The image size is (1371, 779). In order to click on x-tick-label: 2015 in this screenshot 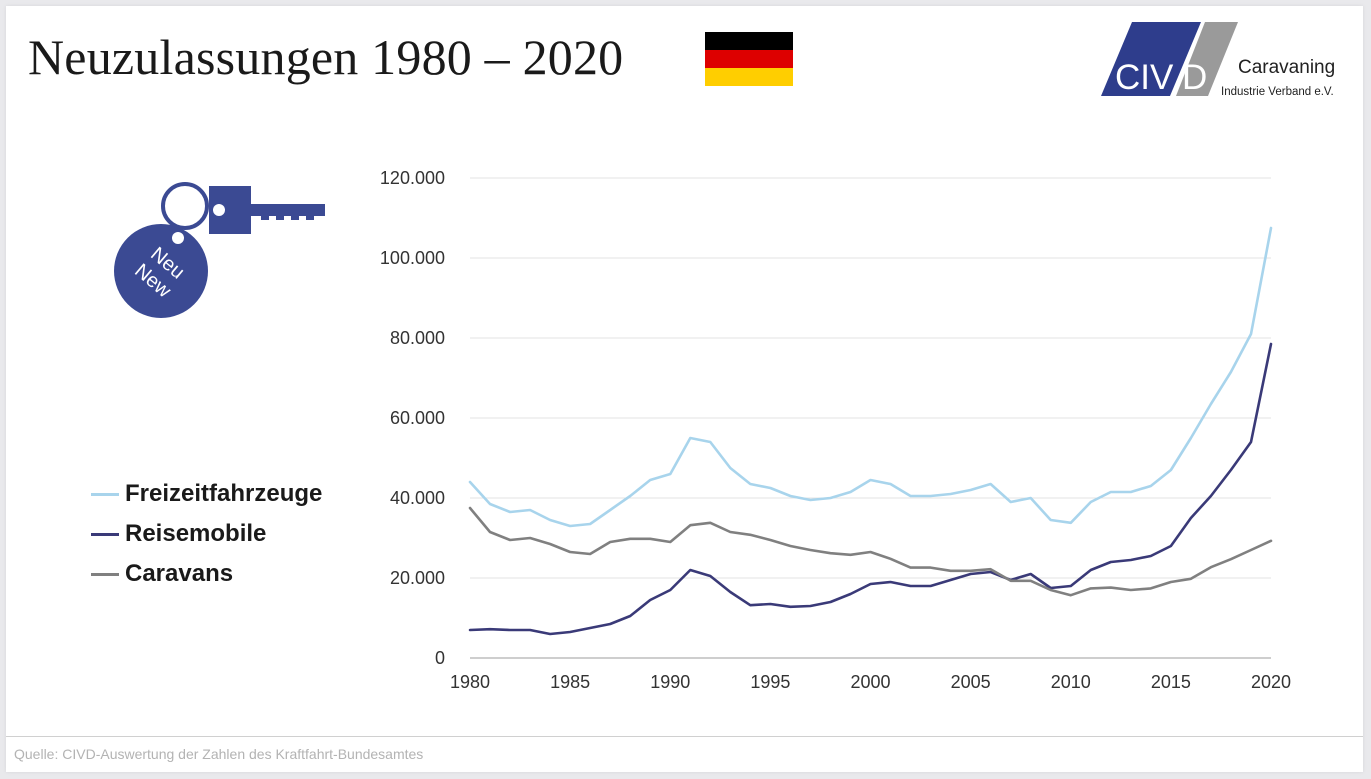, I will do `click(1171, 682)`.